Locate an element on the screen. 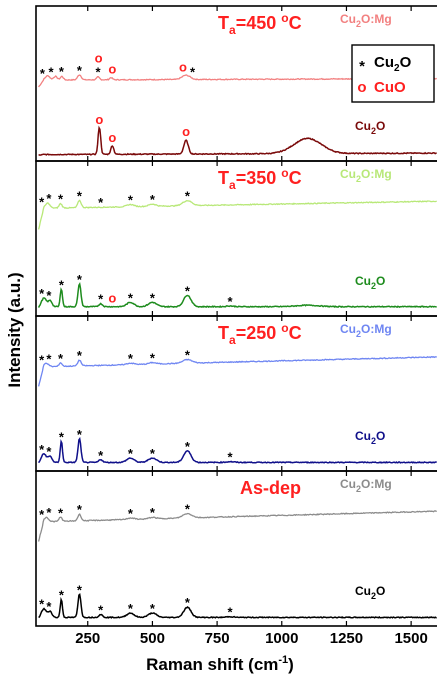 The width and height of the screenshot is (437, 679). panel-title-rest: =250 is located at coordinates (259, 333).